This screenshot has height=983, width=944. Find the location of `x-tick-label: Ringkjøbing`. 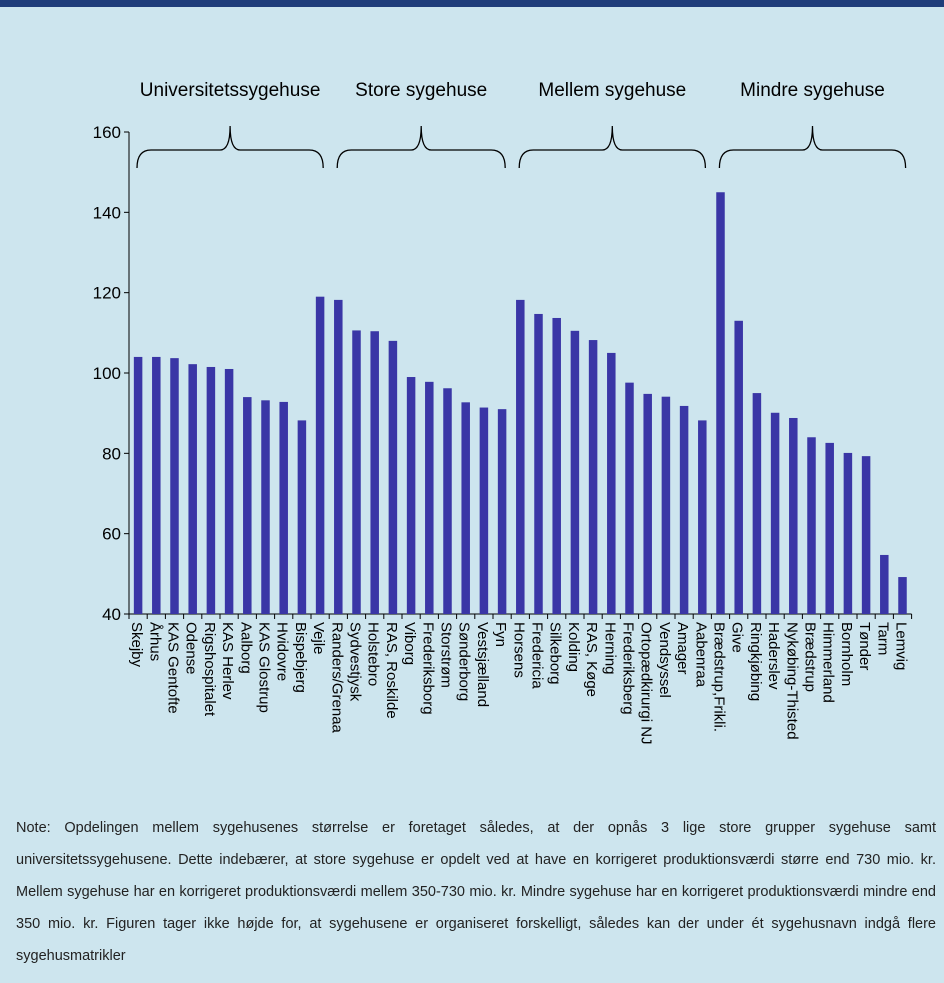

x-tick-label: Ringkjøbing is located at coordinates (755, 661).